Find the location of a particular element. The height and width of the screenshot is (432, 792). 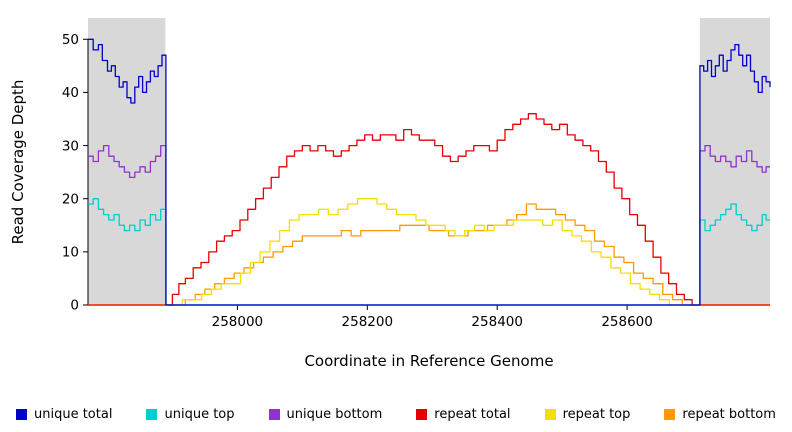

legend-item-unique-total: unique total is located at coordinates (64, 414).